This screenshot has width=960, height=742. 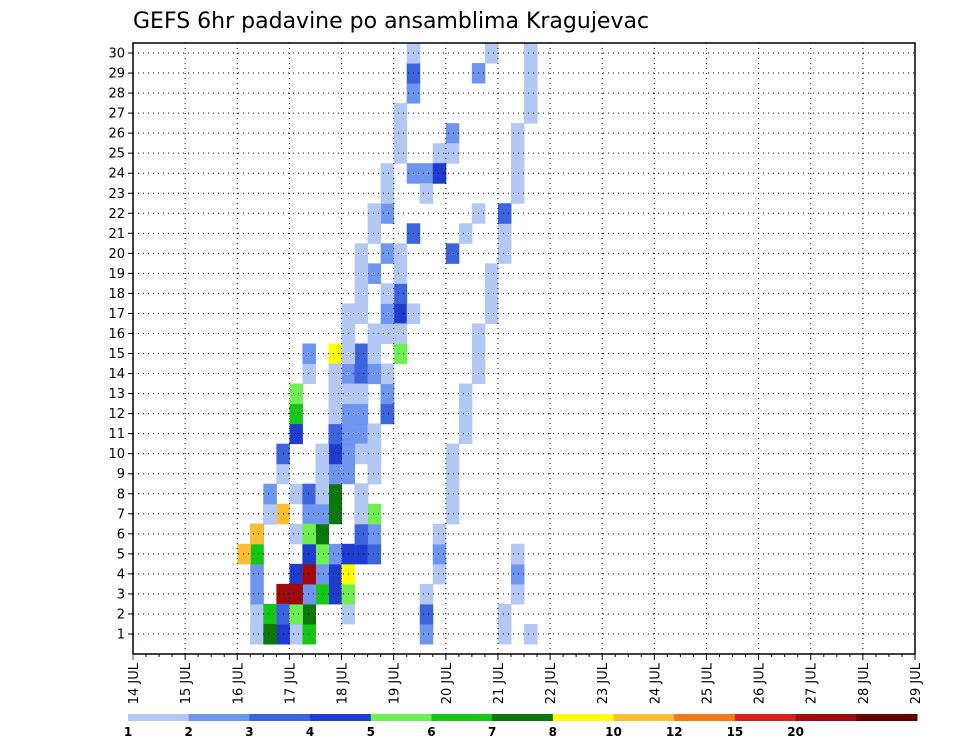 What do you see at coordinates (499, 683) in the screenshot?
I see `x-tick-label: 21 JUL` at bounding box center [499, 683].